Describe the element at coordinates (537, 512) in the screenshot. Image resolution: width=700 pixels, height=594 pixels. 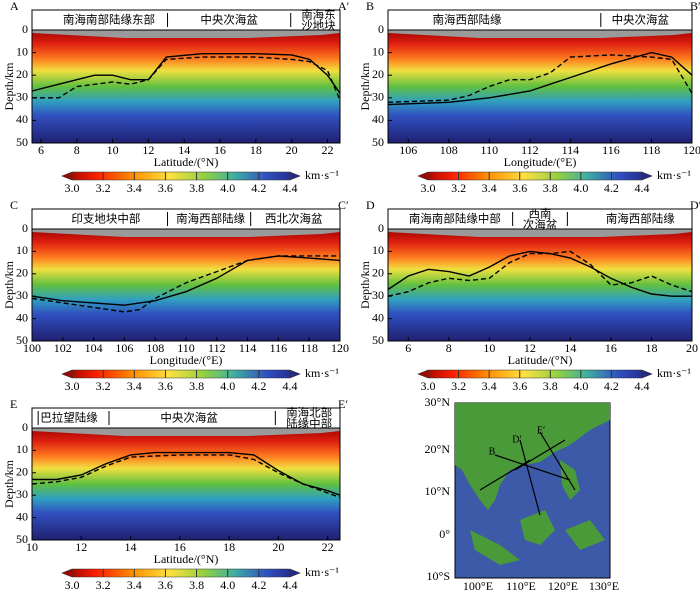
I see `map-islands` at that location.